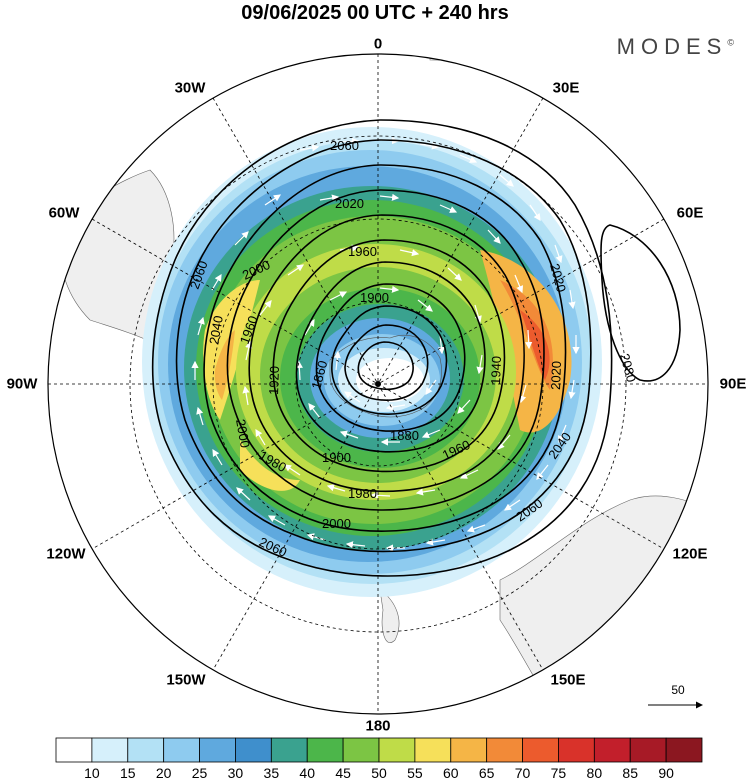  What do you see at coordinates (186, 680) in the screenshot?
I see `lon-label-150w: 150W` at bounding box center [186, 680].